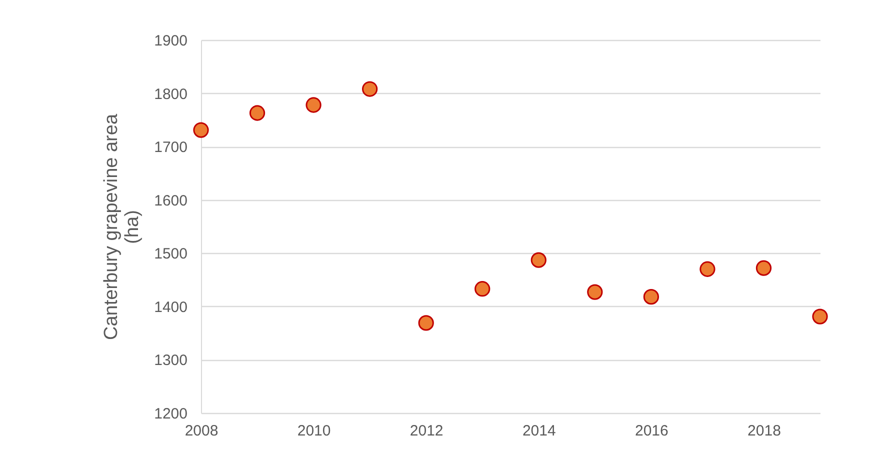 This screenshot has height=469, width=887. What do you see at coordinates (171, 254) in the screenshot?
I see `y-tick-label: 1500` at bounding box center [171, 254].